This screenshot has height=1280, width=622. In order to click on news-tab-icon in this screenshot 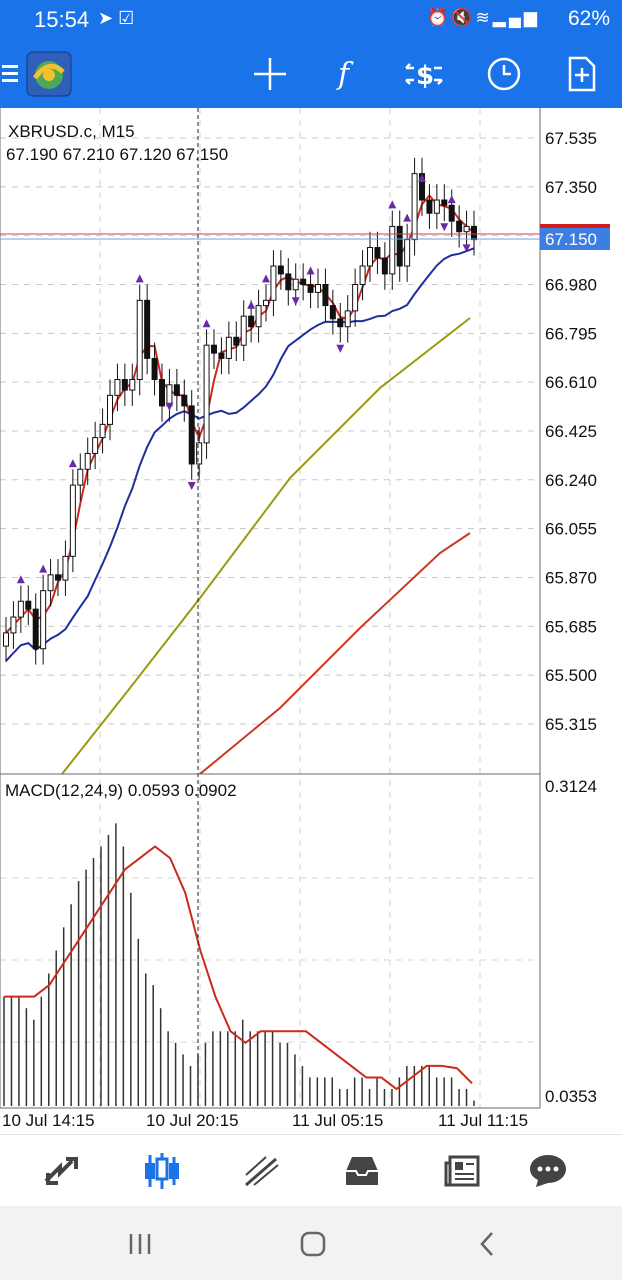, I will do `click(462, 1171)`.